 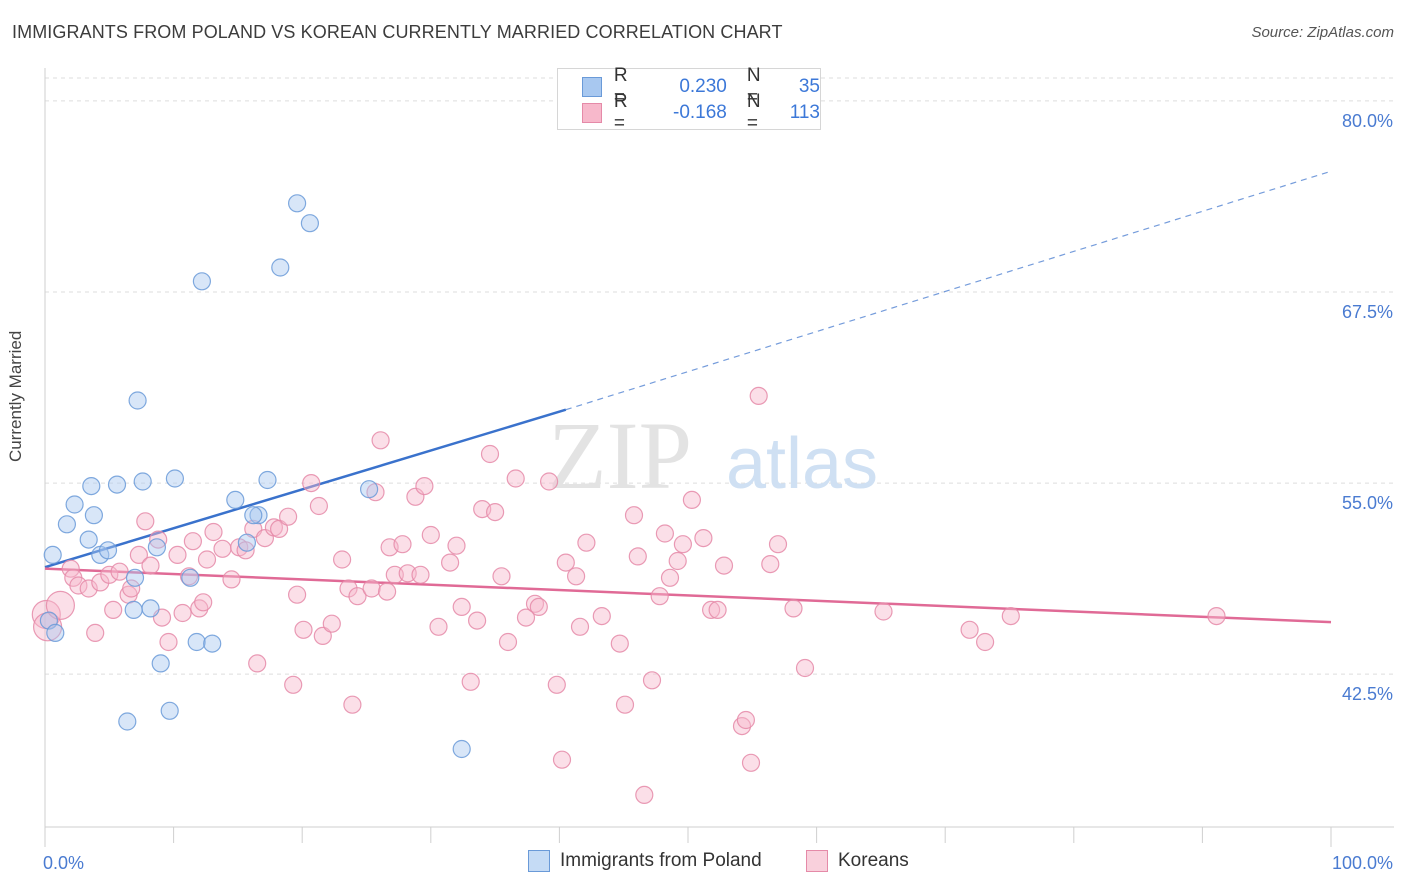 I want to click on legend-r-value: 0.230, so click(x=703, y=86).